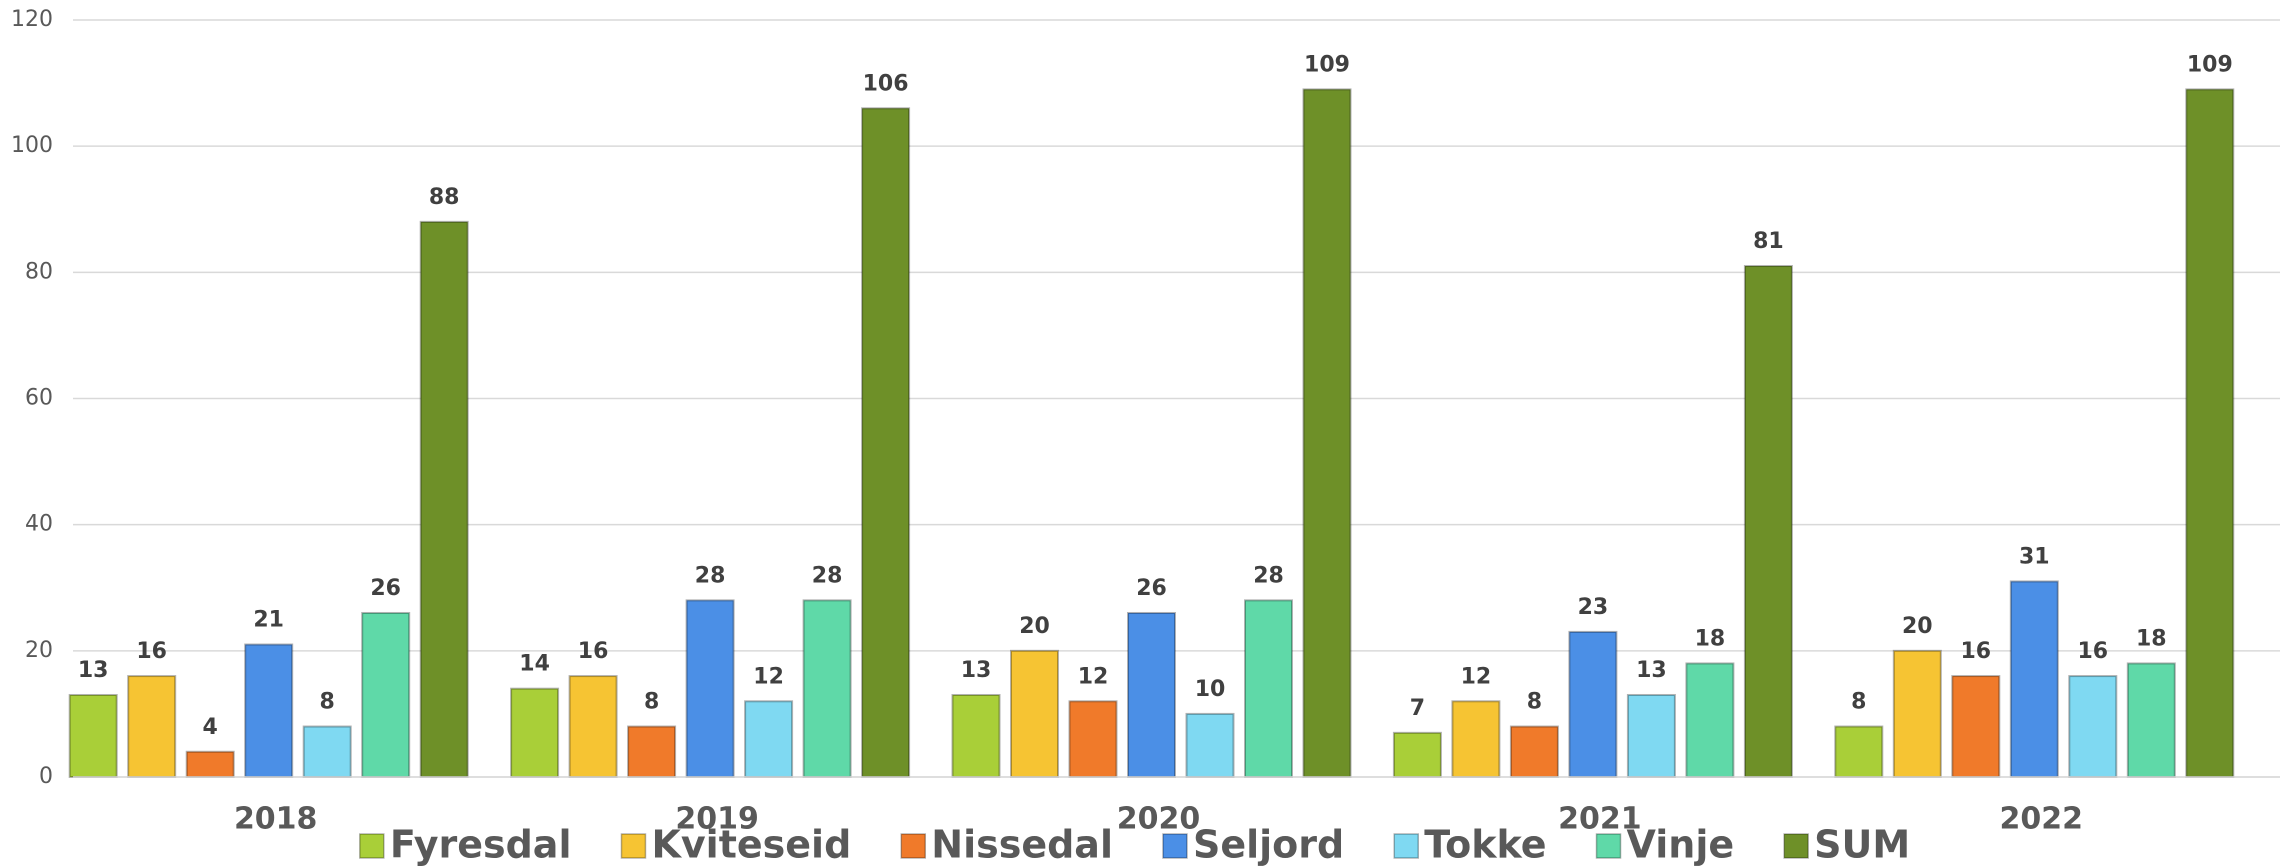  Describe the element at coordinates (32, 19) in the screenshot. I see `y-tick-label: 120` at that location.